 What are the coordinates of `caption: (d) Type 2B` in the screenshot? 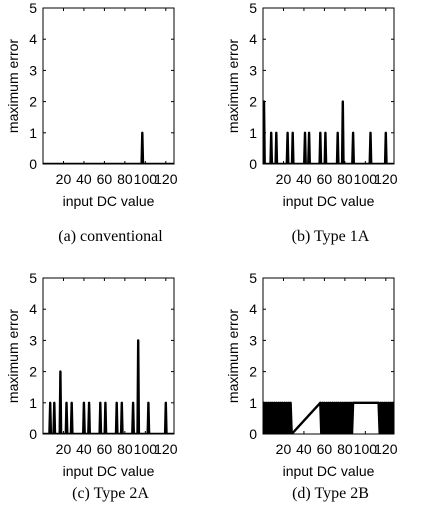 It's located at (330, 493).